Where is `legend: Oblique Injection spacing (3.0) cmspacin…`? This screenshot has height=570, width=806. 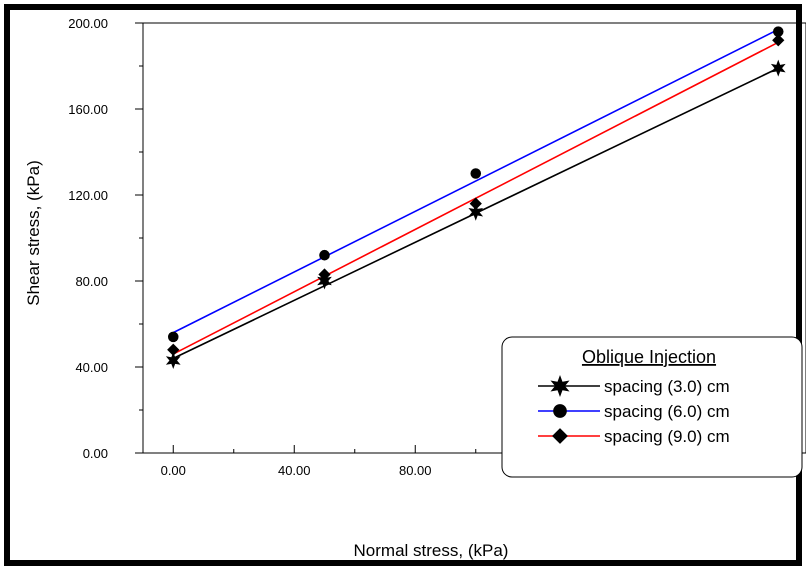 legend: Oblique Injection spacing (3.0) cmspacin… is located at coordinates (652, 407).